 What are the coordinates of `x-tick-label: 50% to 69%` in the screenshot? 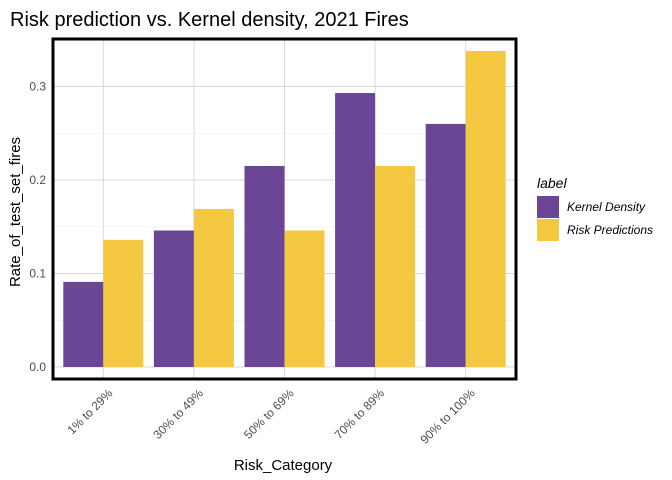 It's located at (269, 414).